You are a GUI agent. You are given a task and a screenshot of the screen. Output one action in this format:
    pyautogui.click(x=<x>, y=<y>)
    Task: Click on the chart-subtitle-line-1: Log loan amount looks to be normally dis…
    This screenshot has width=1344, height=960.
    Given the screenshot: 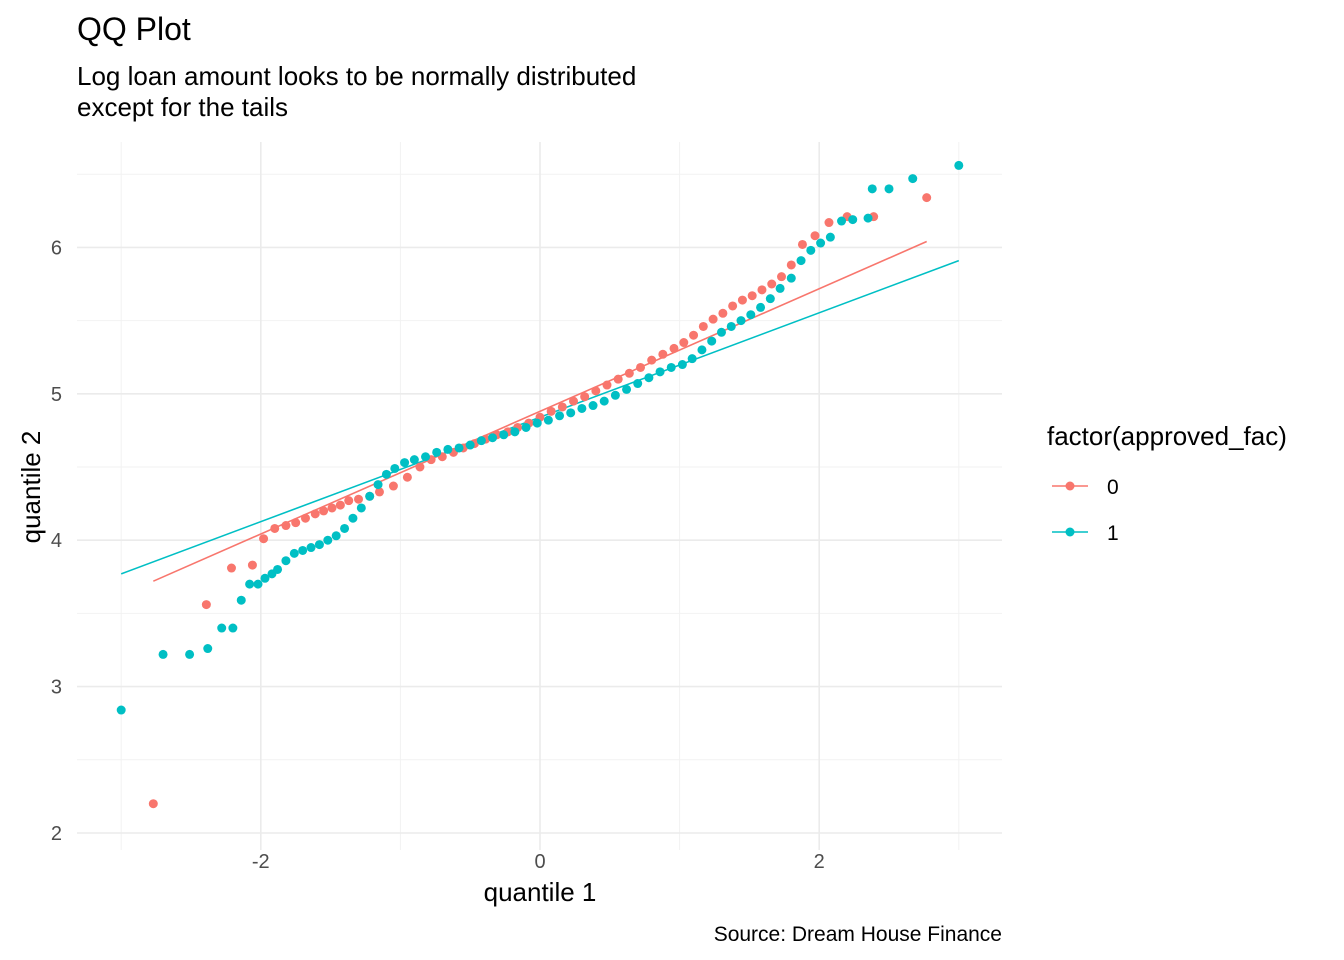 What is the action you would take?
    pyautogui.click(x=357, y=76)
    